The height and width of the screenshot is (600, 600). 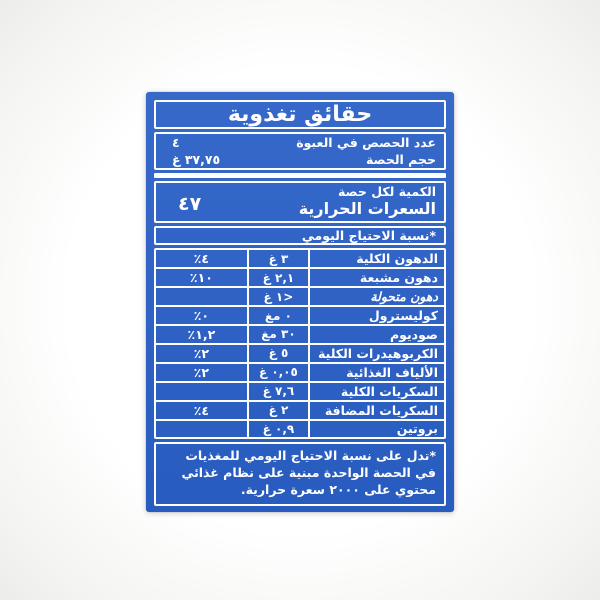 What do you see at coordinates (417, 429) in the screenshot?
I see `nutrient-name: بروتين` at bounding box center [417, 429].